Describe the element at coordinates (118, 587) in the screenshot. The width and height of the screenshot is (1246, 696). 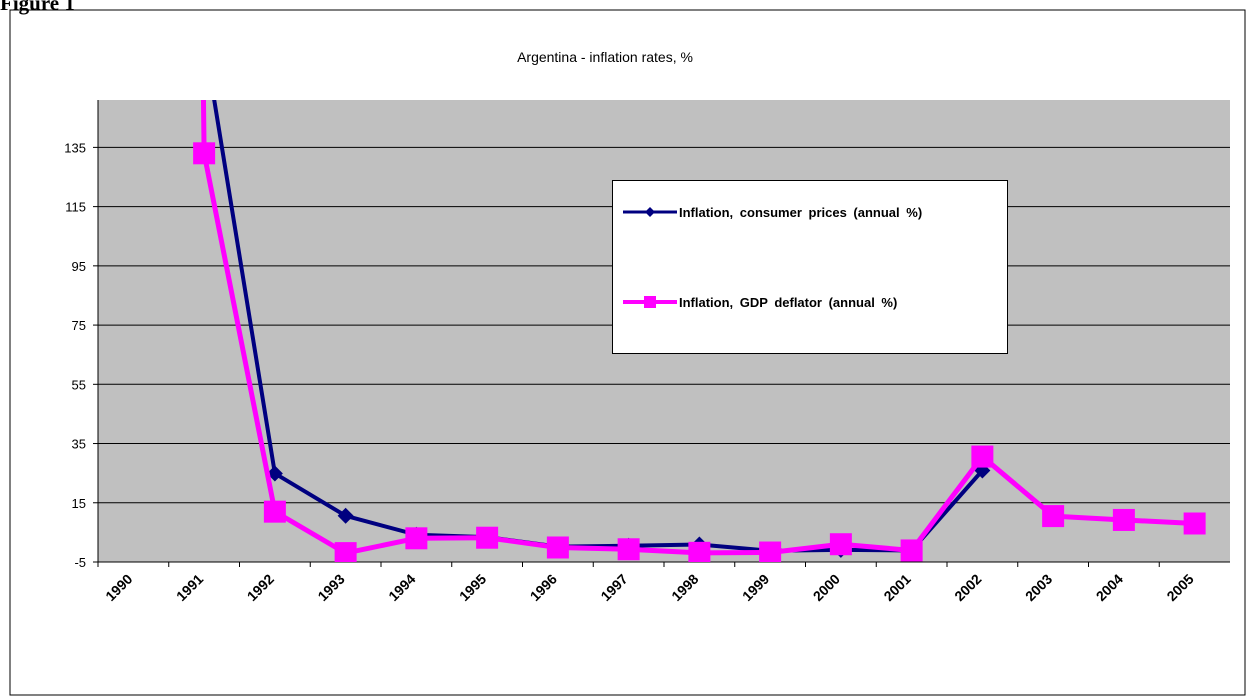
I see `x-tick-label: 1990` at that location.